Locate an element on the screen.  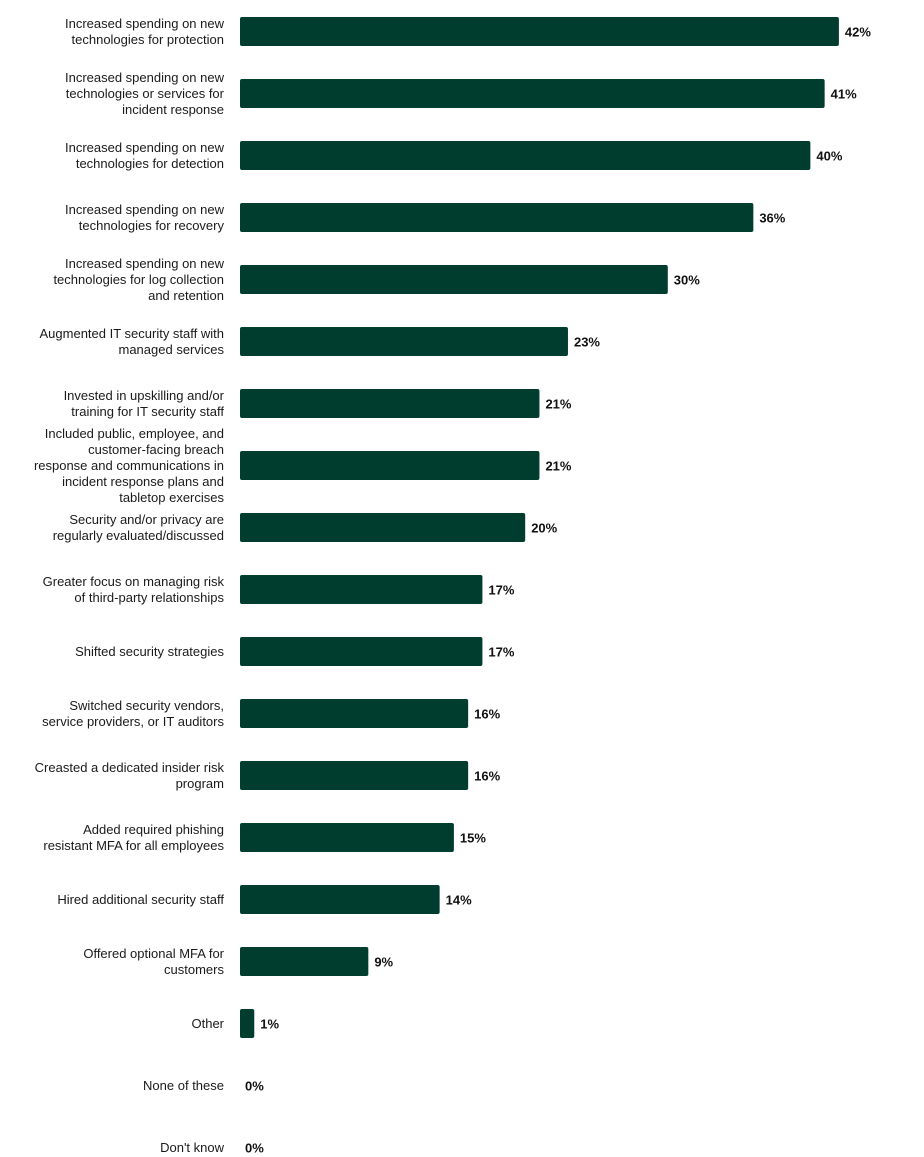
category-label-line: Added required phishing is located at coordinates (153, 829).